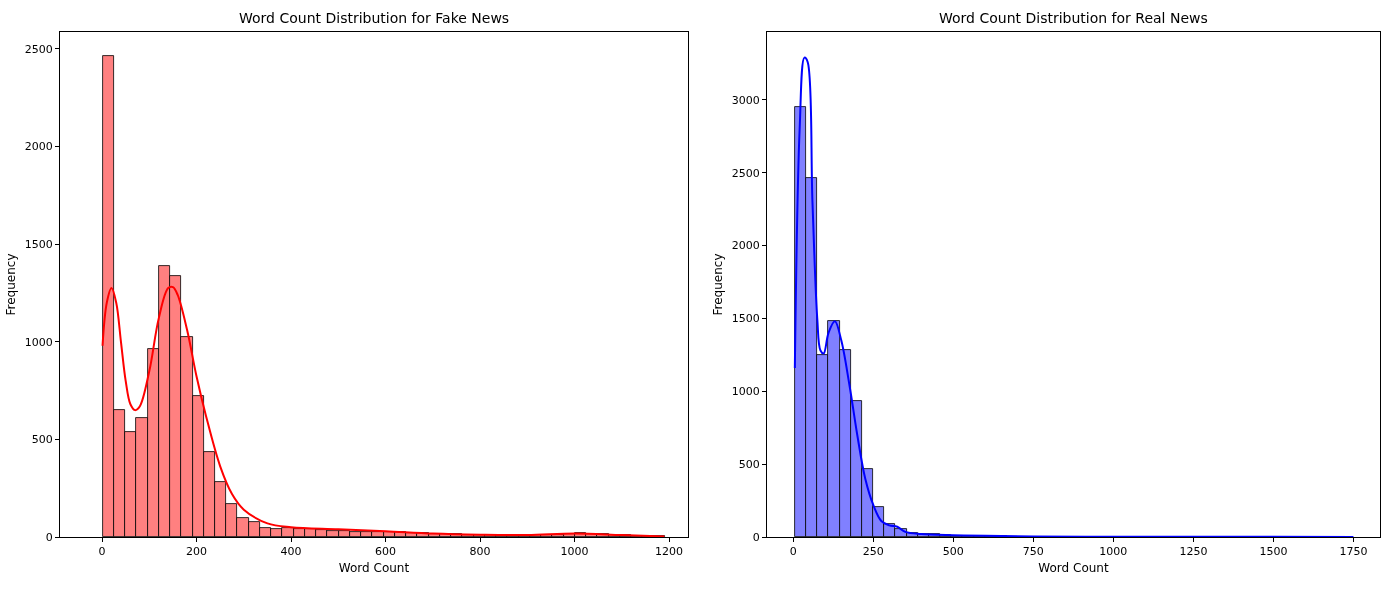  I want to click on chart-title: Word Count Distribution for Real News, so click(1073, 18).